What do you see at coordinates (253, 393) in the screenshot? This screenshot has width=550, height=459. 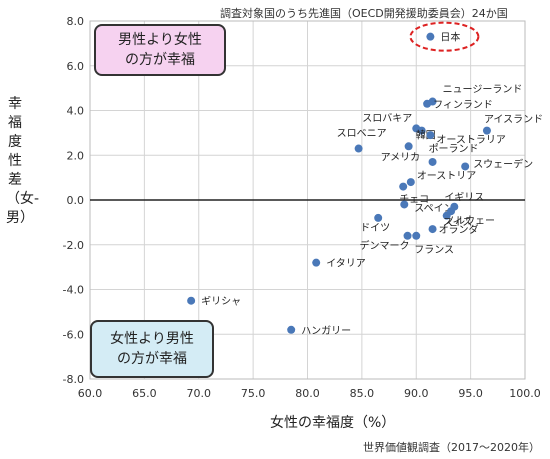 I see `x-tick-label: 75.0` at bounding box center [253, 393].